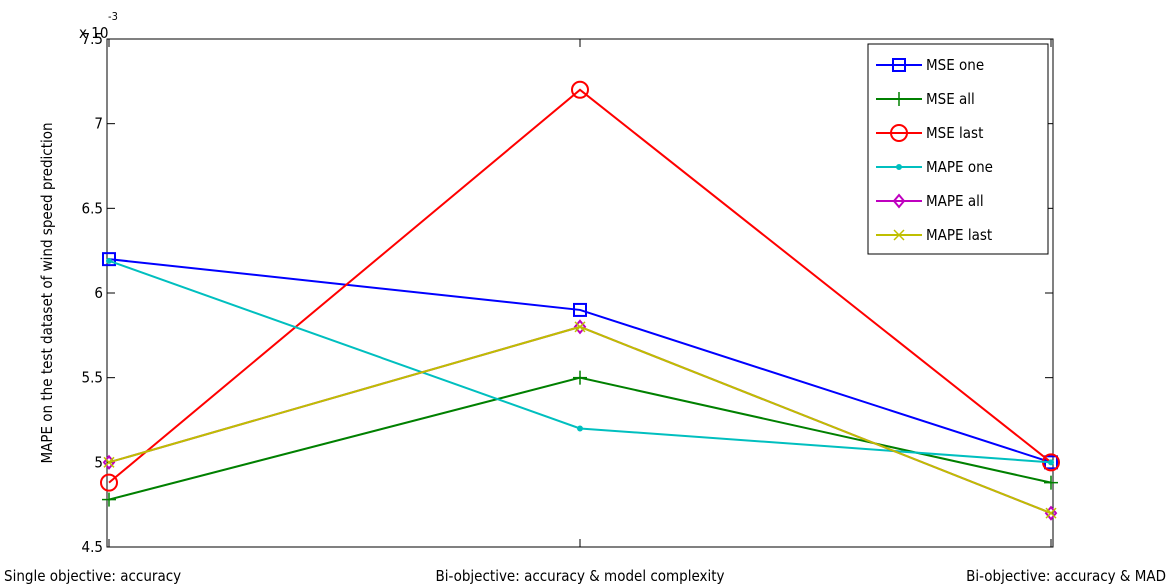 Image resolution: width=1170 pixels, height=588 pixels. Describe the element at coordinates (955, 201) in the screenshot. I see `legend-label: MAPE all` at that location.